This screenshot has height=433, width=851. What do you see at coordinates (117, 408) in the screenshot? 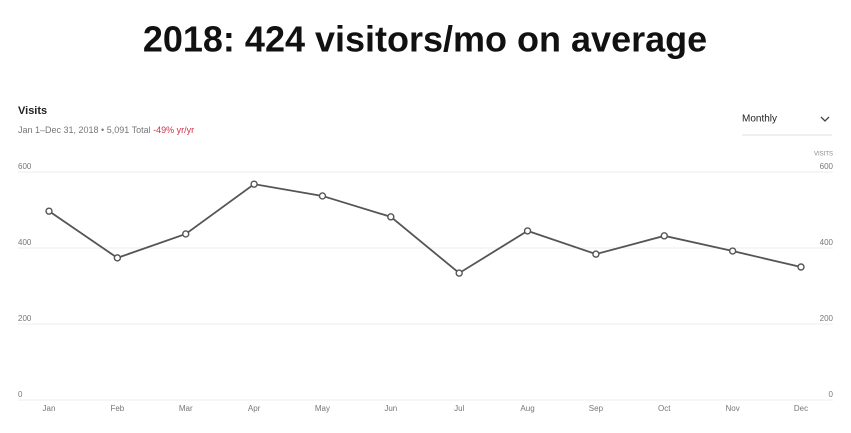
I see `x-tick-label: Feb` at bounding box center [117, 408].